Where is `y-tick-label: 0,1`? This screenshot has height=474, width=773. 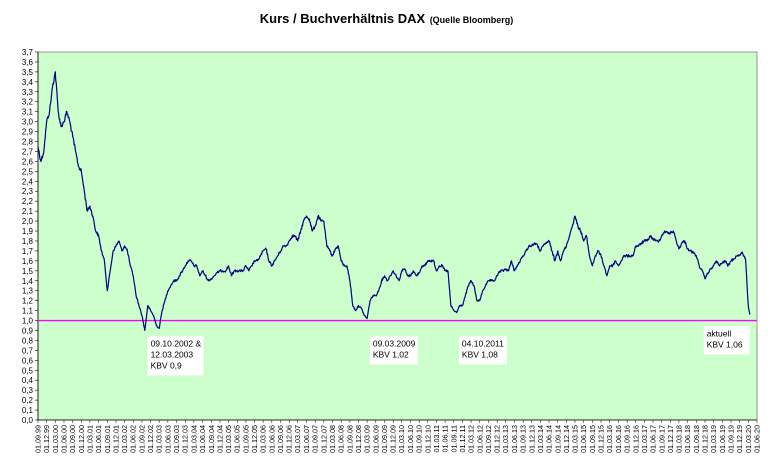 y-tick-label: 0,1 is located at coordinates (28, 410).